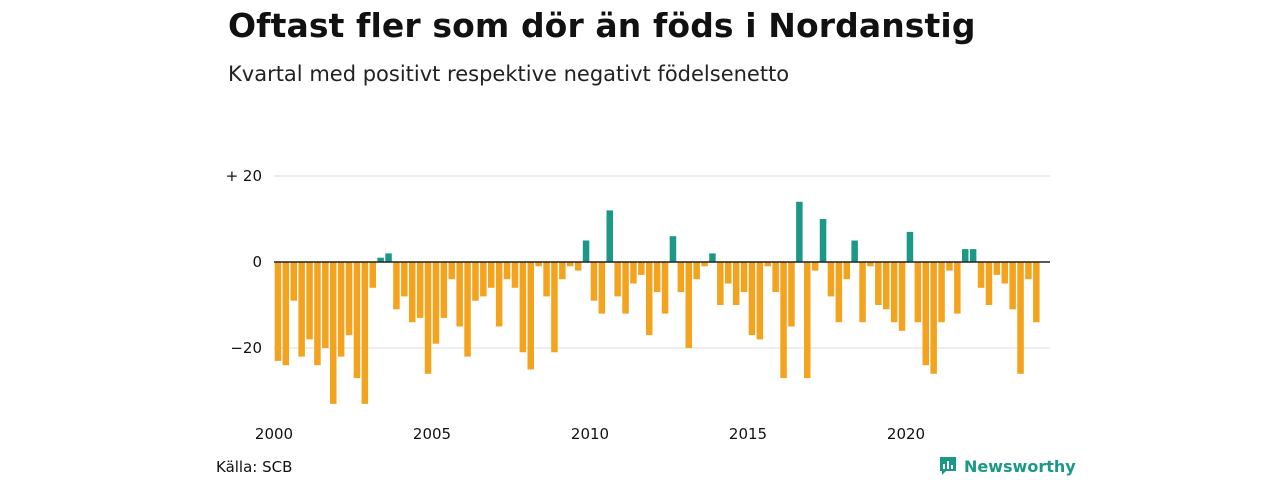 The width and height of the screenshot is (1280, 480). I want to click on y-tick-label: −20, so click(246, 348).